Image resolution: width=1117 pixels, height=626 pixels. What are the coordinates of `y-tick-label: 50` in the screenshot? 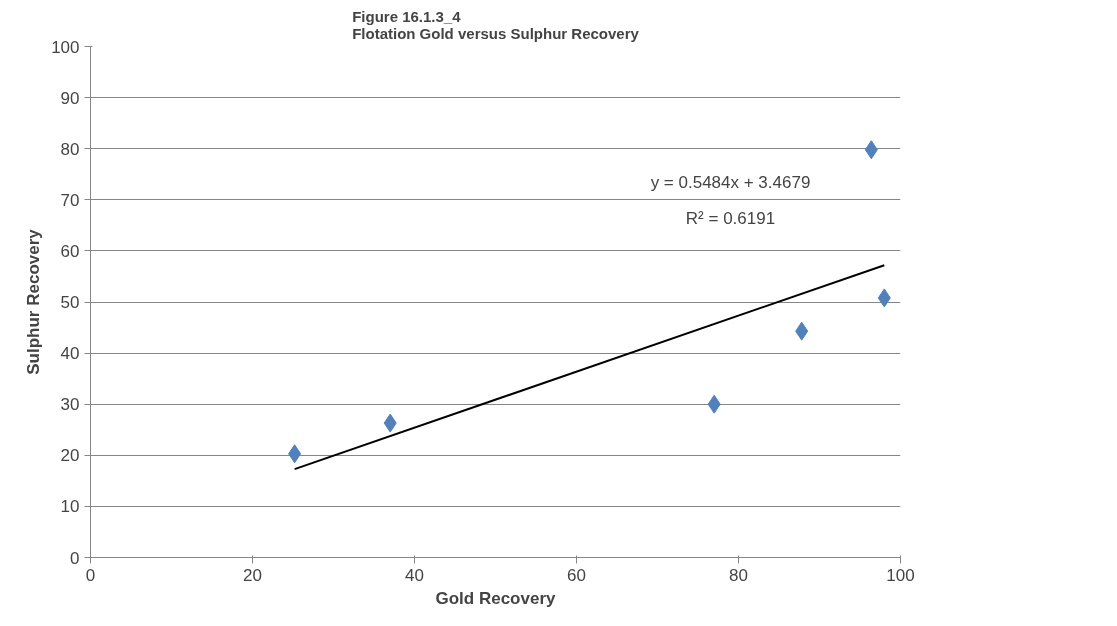 It's located at (70, 302).